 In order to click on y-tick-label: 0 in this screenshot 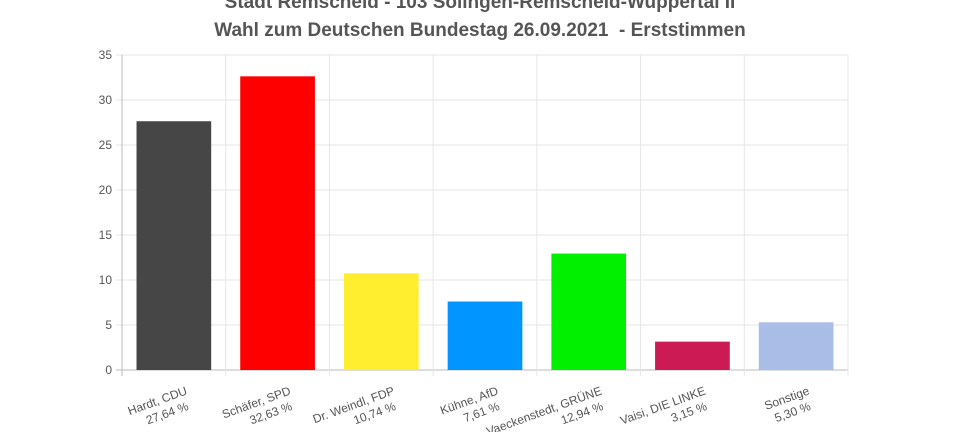, I will do `click(108, 370)`.